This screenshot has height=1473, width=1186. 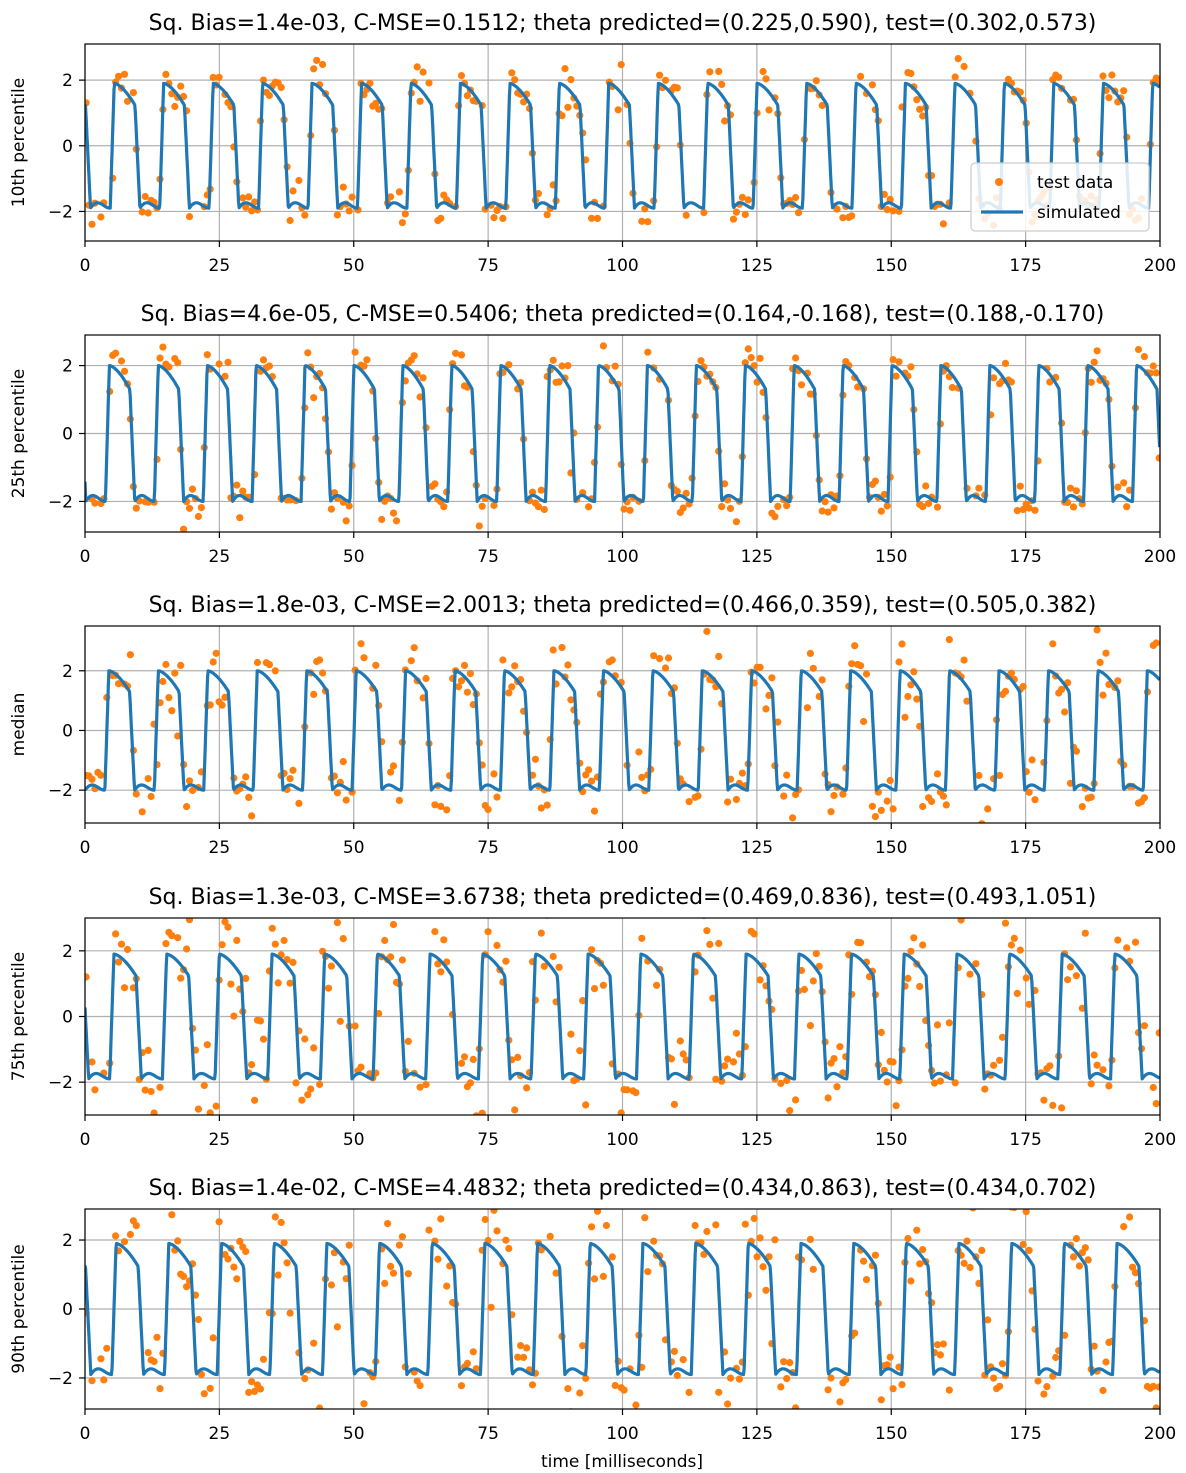 I want to click on x-tick-label: 200, so click(x=1160, y=1140).